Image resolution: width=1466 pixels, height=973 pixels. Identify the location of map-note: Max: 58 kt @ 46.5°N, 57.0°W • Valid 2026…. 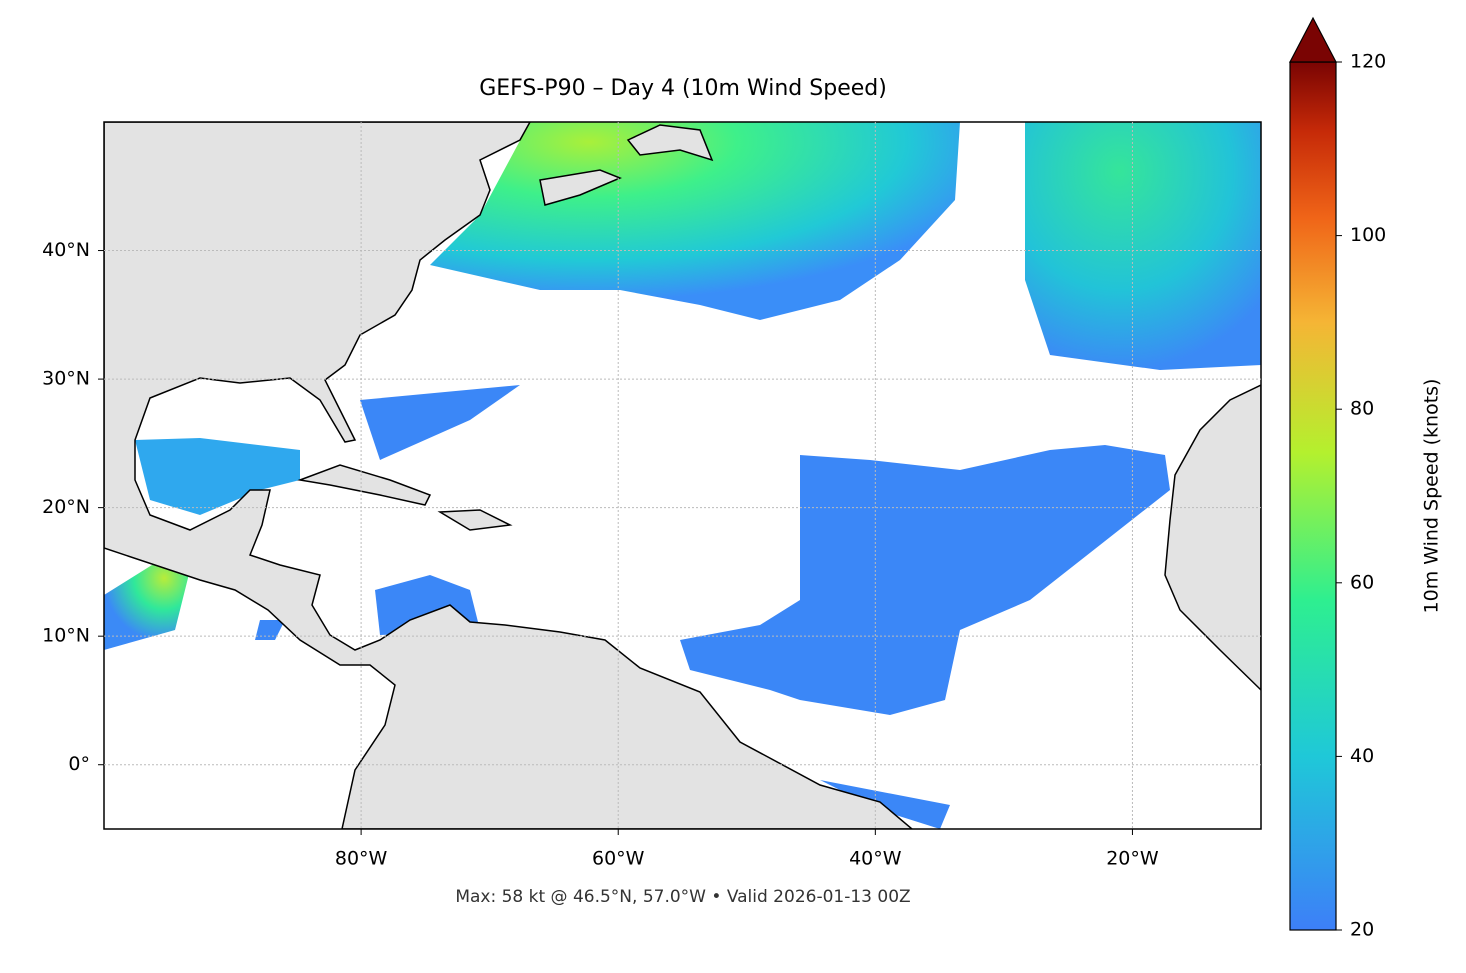
(682, 897).